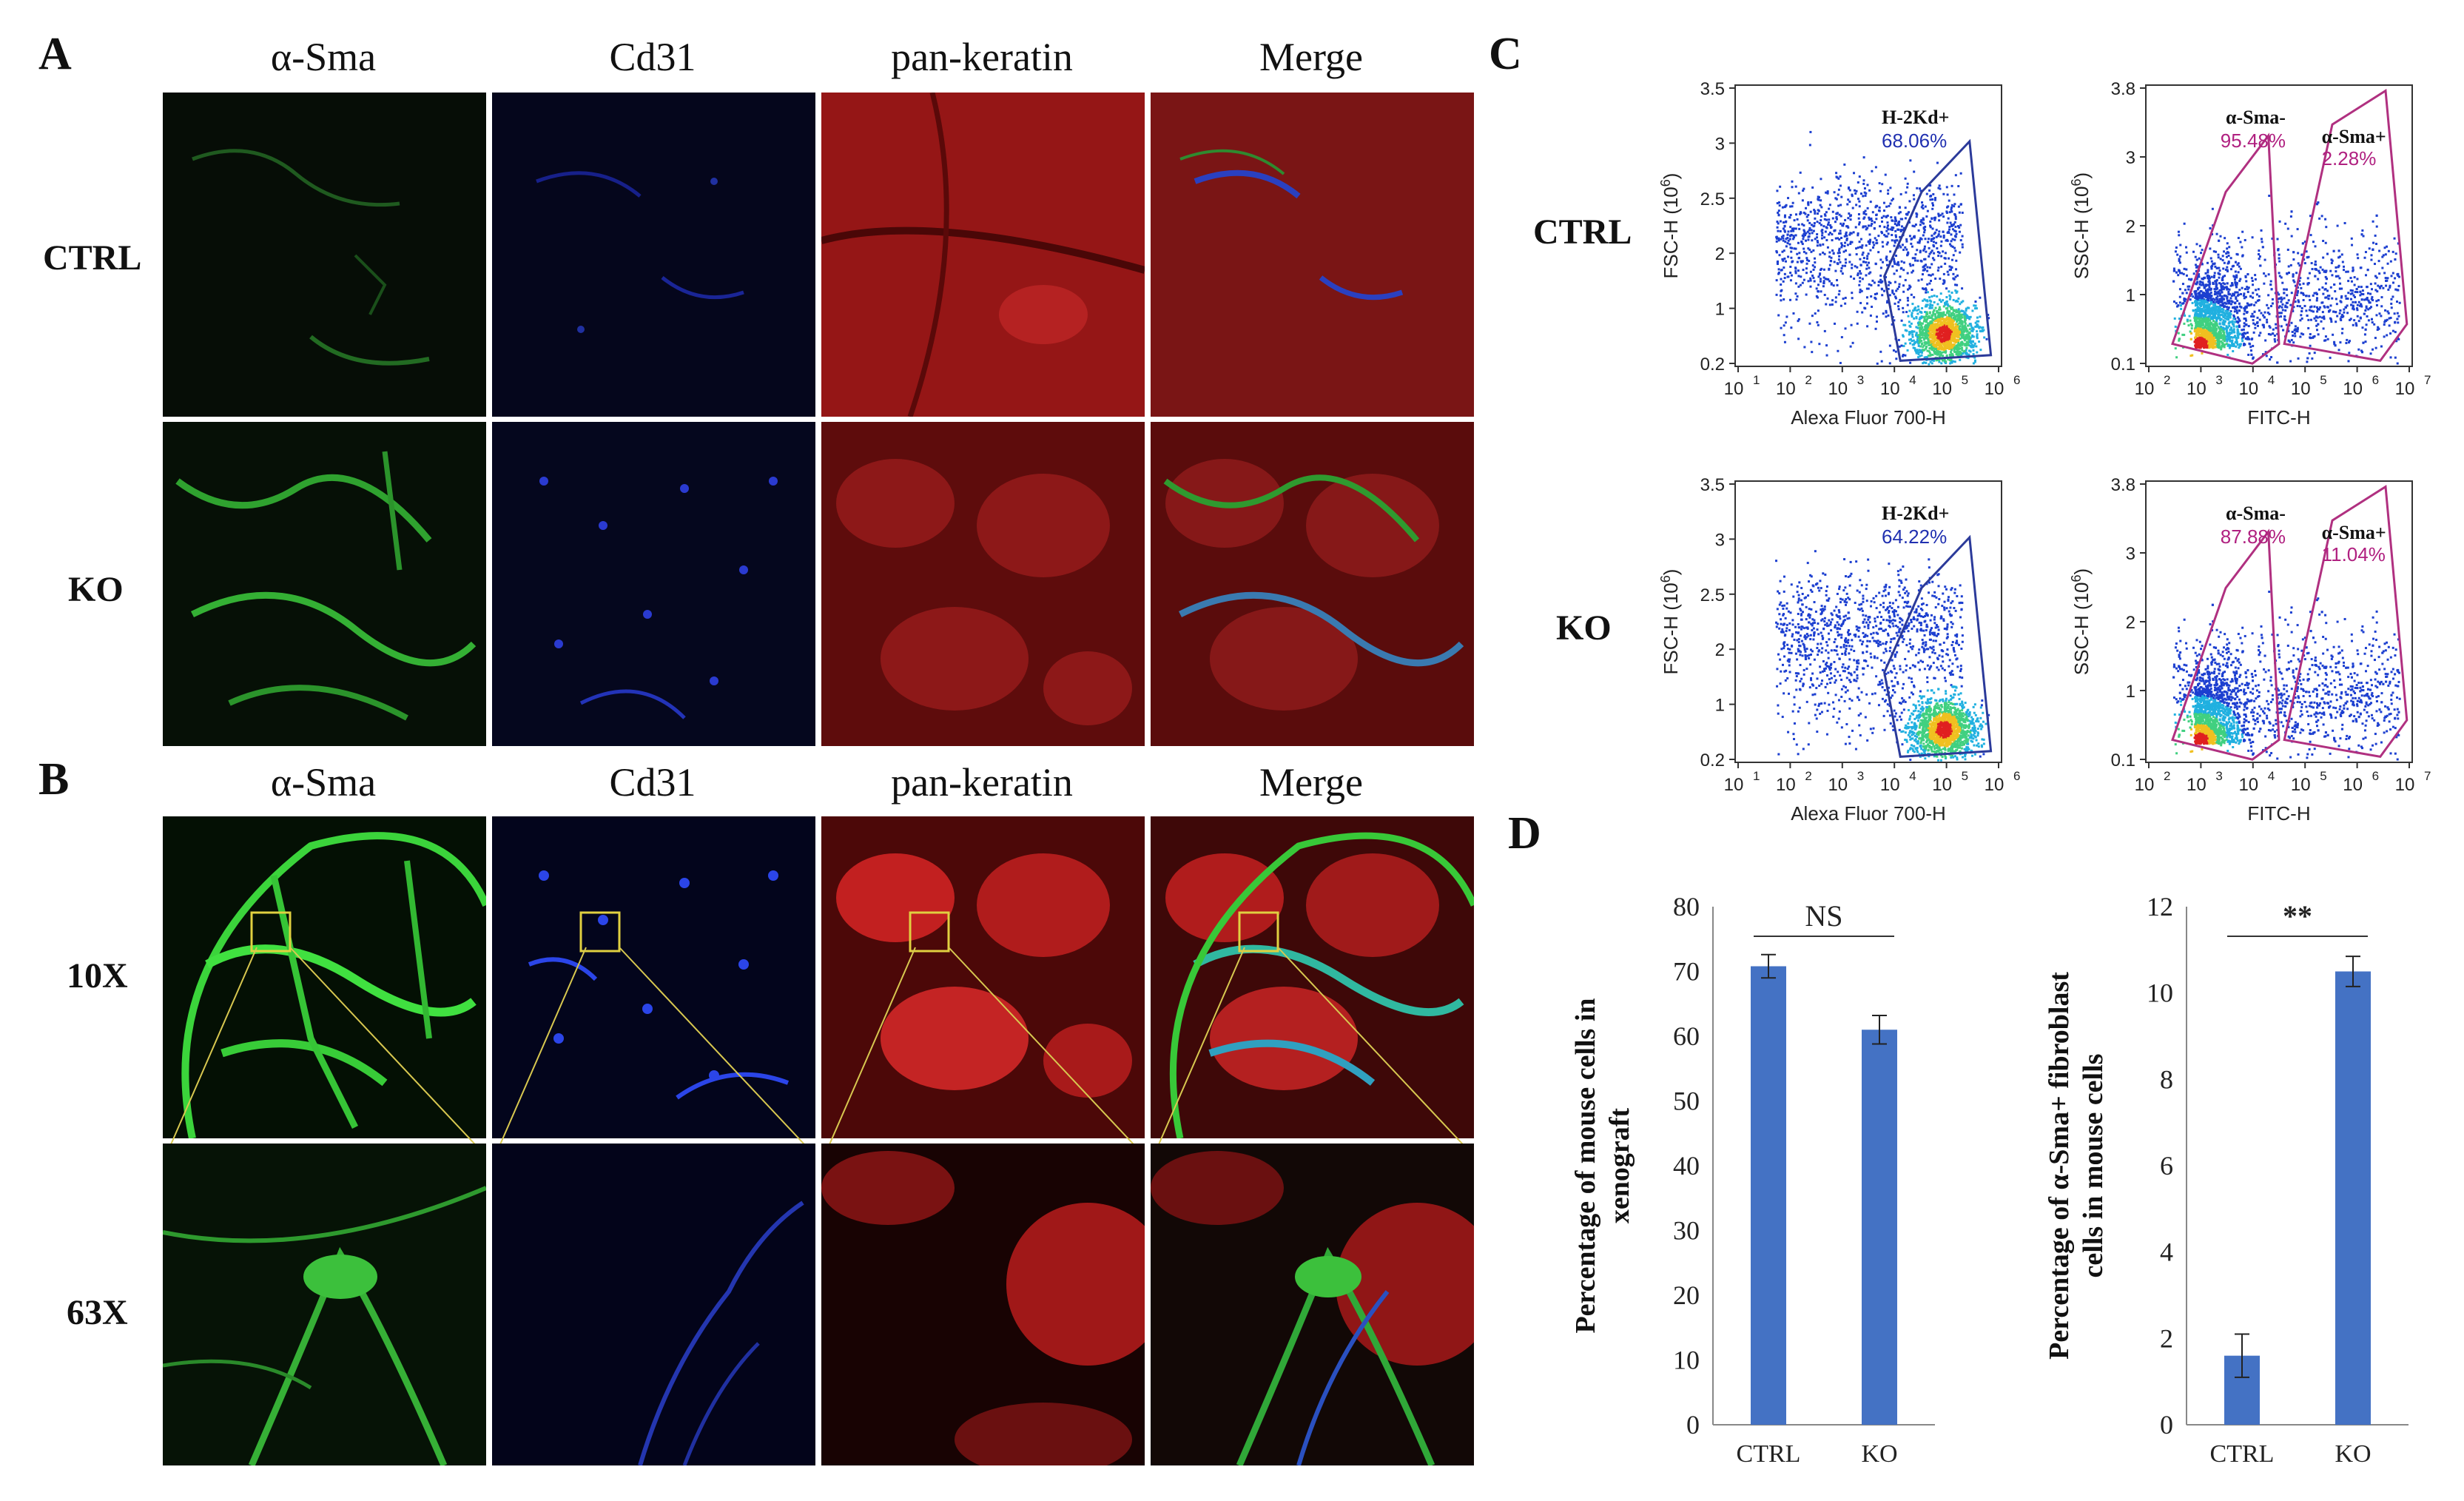 Image resolution: width=2464 pixels, height=1501 pixels. What do you see at coordinates (324, 255) in the screenshot?
I see `micrograph-a-ctrl-asma` at bounding box center [324, 255].